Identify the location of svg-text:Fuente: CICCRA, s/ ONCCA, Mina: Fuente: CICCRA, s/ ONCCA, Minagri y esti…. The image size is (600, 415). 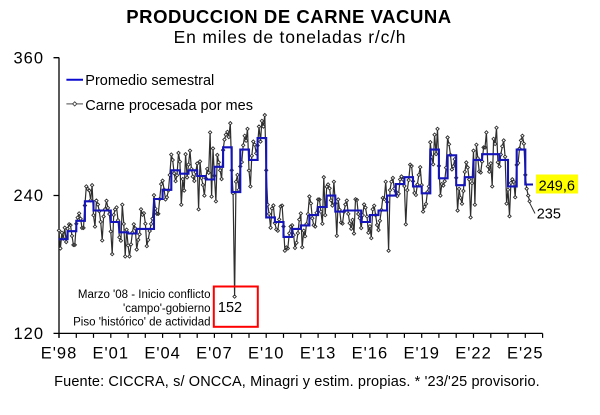
(297, 382).